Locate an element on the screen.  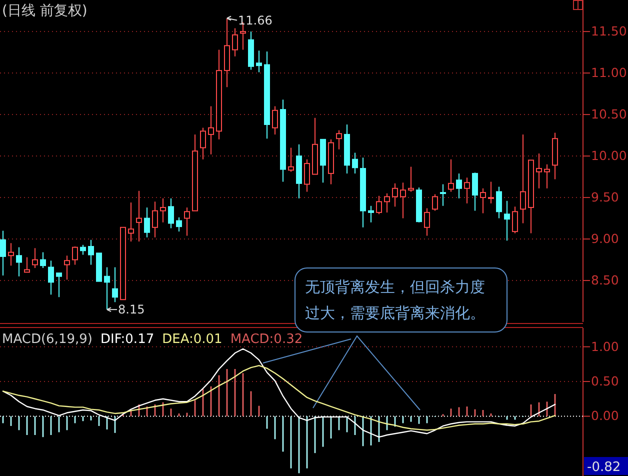
y-tick-label: 11.00 is located at coordinates (609, 72).